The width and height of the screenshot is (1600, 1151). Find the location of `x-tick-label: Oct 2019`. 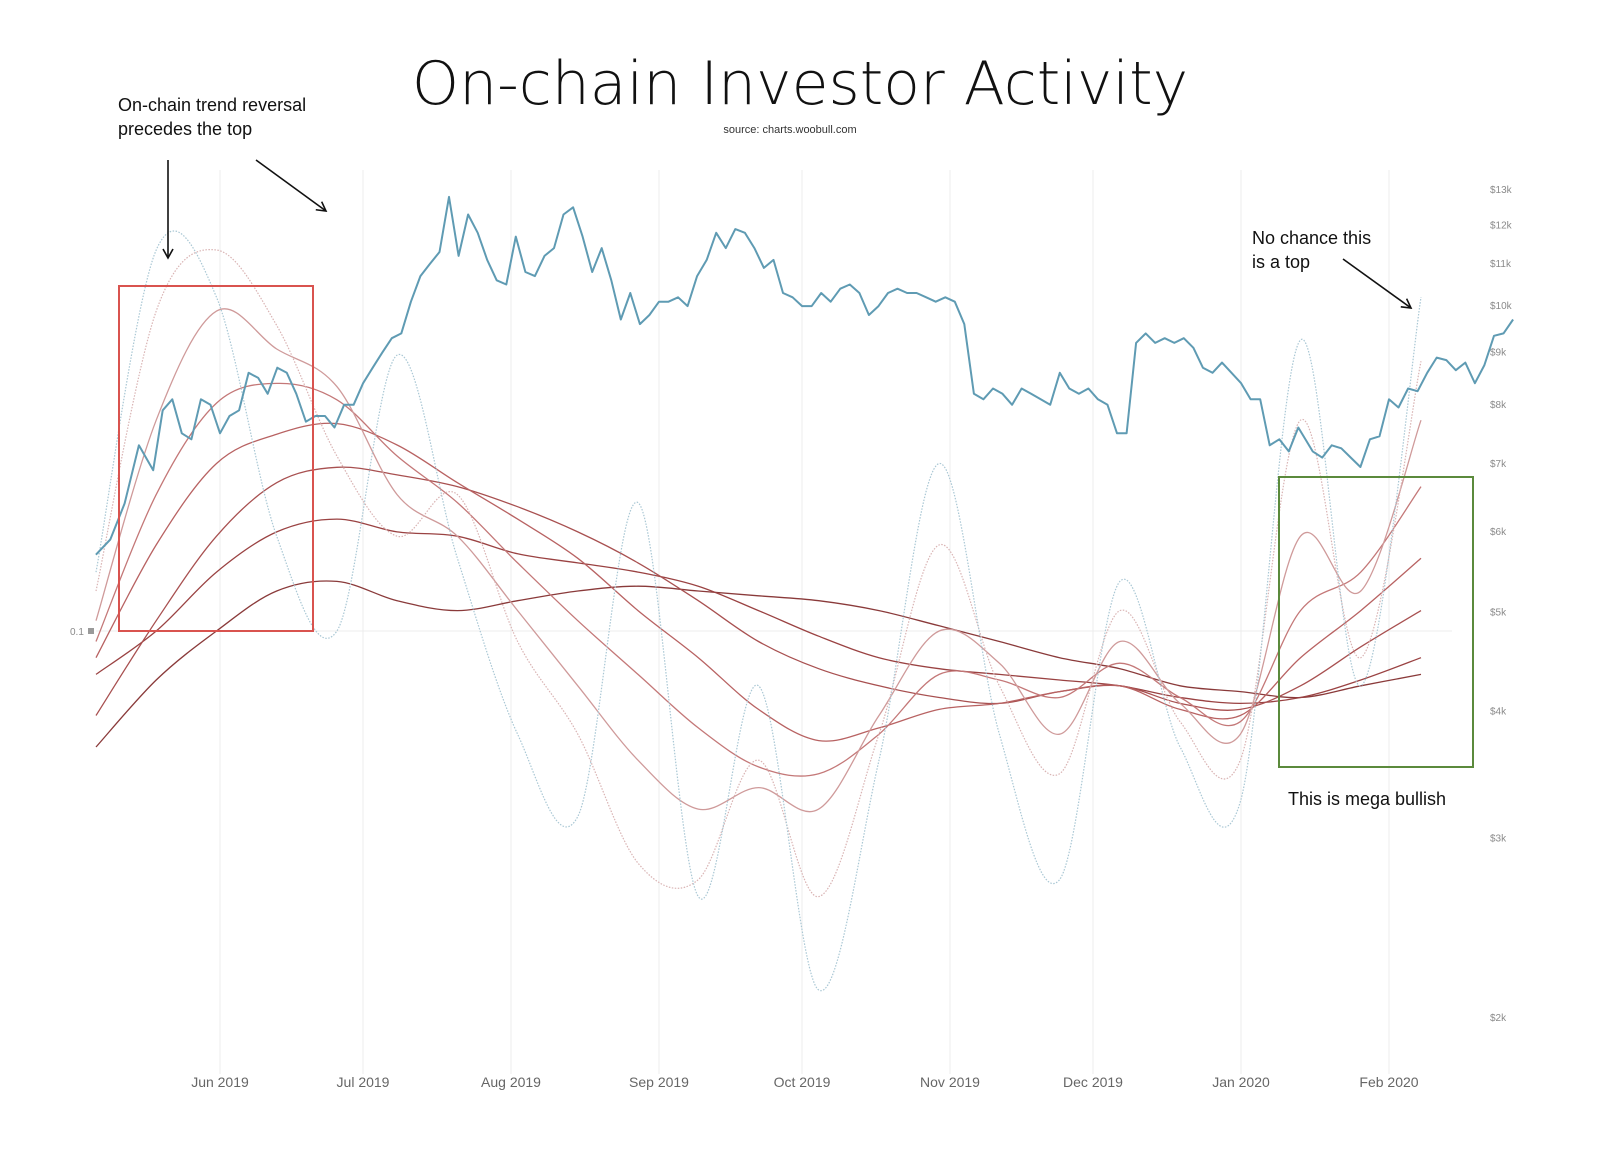

x-tick-label: Oct 2019 is located at coordinates (802, 1082).